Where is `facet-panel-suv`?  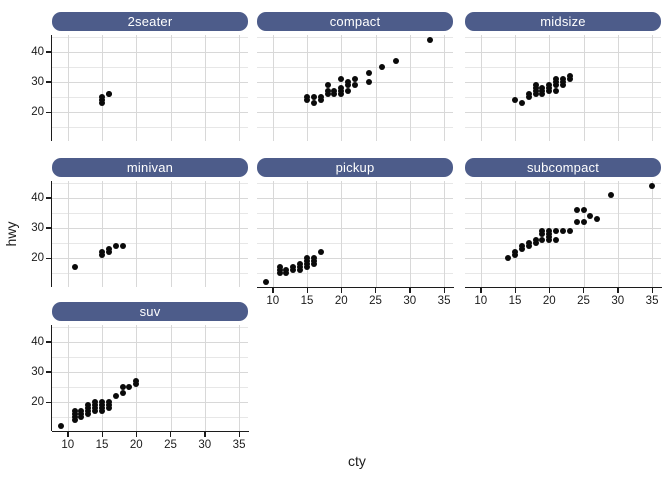
facet-panel-suv is located at coordinates (150, 378).